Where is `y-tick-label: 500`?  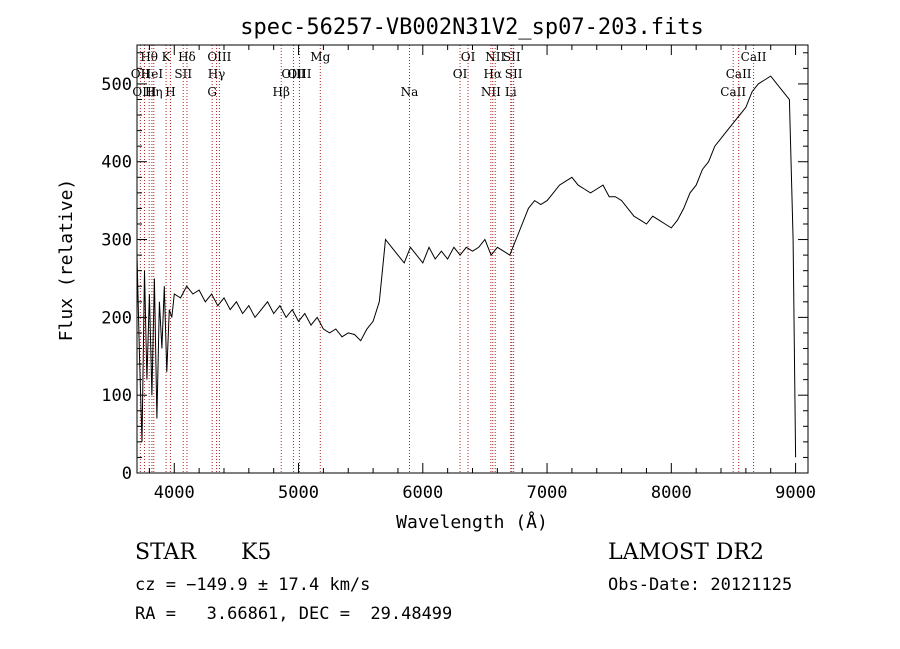
y-tick-label: 500 is located at coordinates (116, 85).